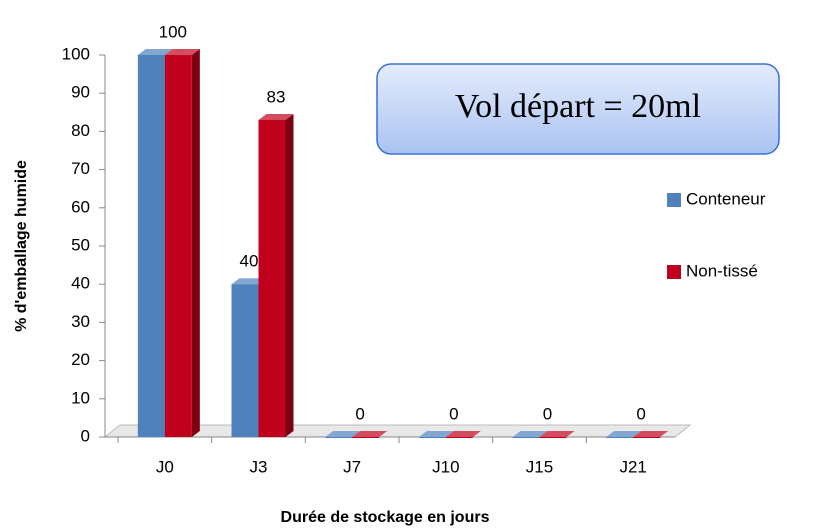  What do you see at coordinates (539, 466) in the screenshot?
I see `x-tick-label: J15` at bounding box center [539, 466].